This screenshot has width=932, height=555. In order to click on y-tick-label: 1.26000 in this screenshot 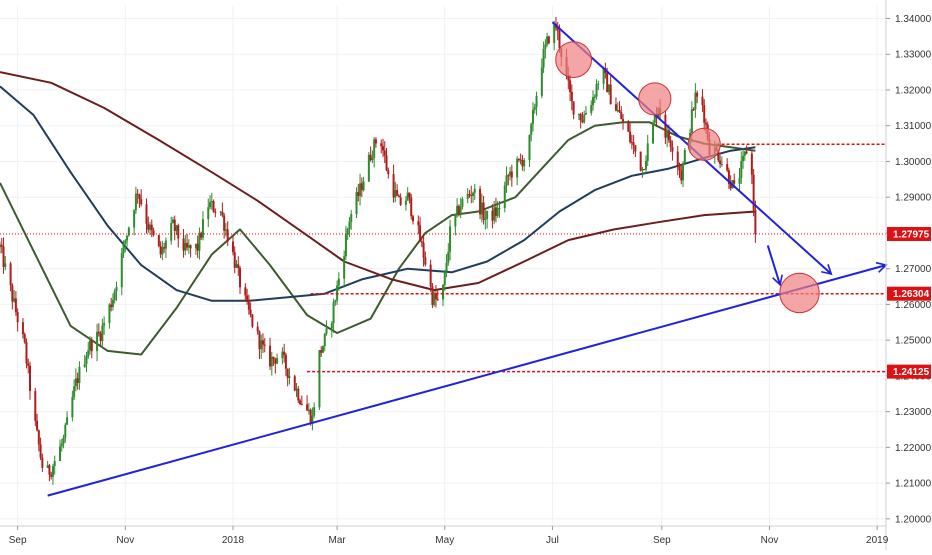, I will do `click(913, 305)`.